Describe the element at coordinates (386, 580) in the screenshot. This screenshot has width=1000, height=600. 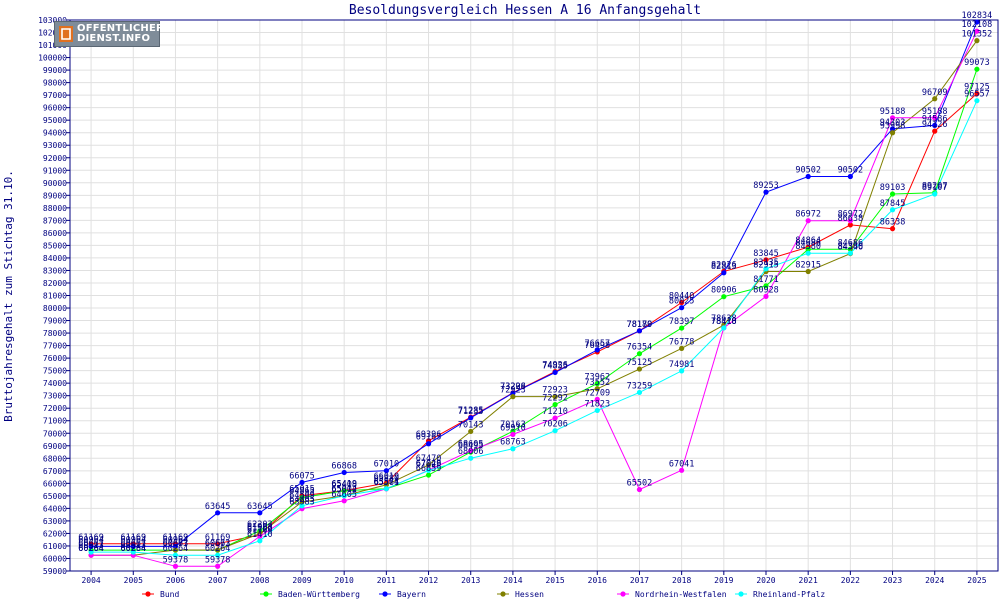
I see `x-tick-label: 2011` at that location.